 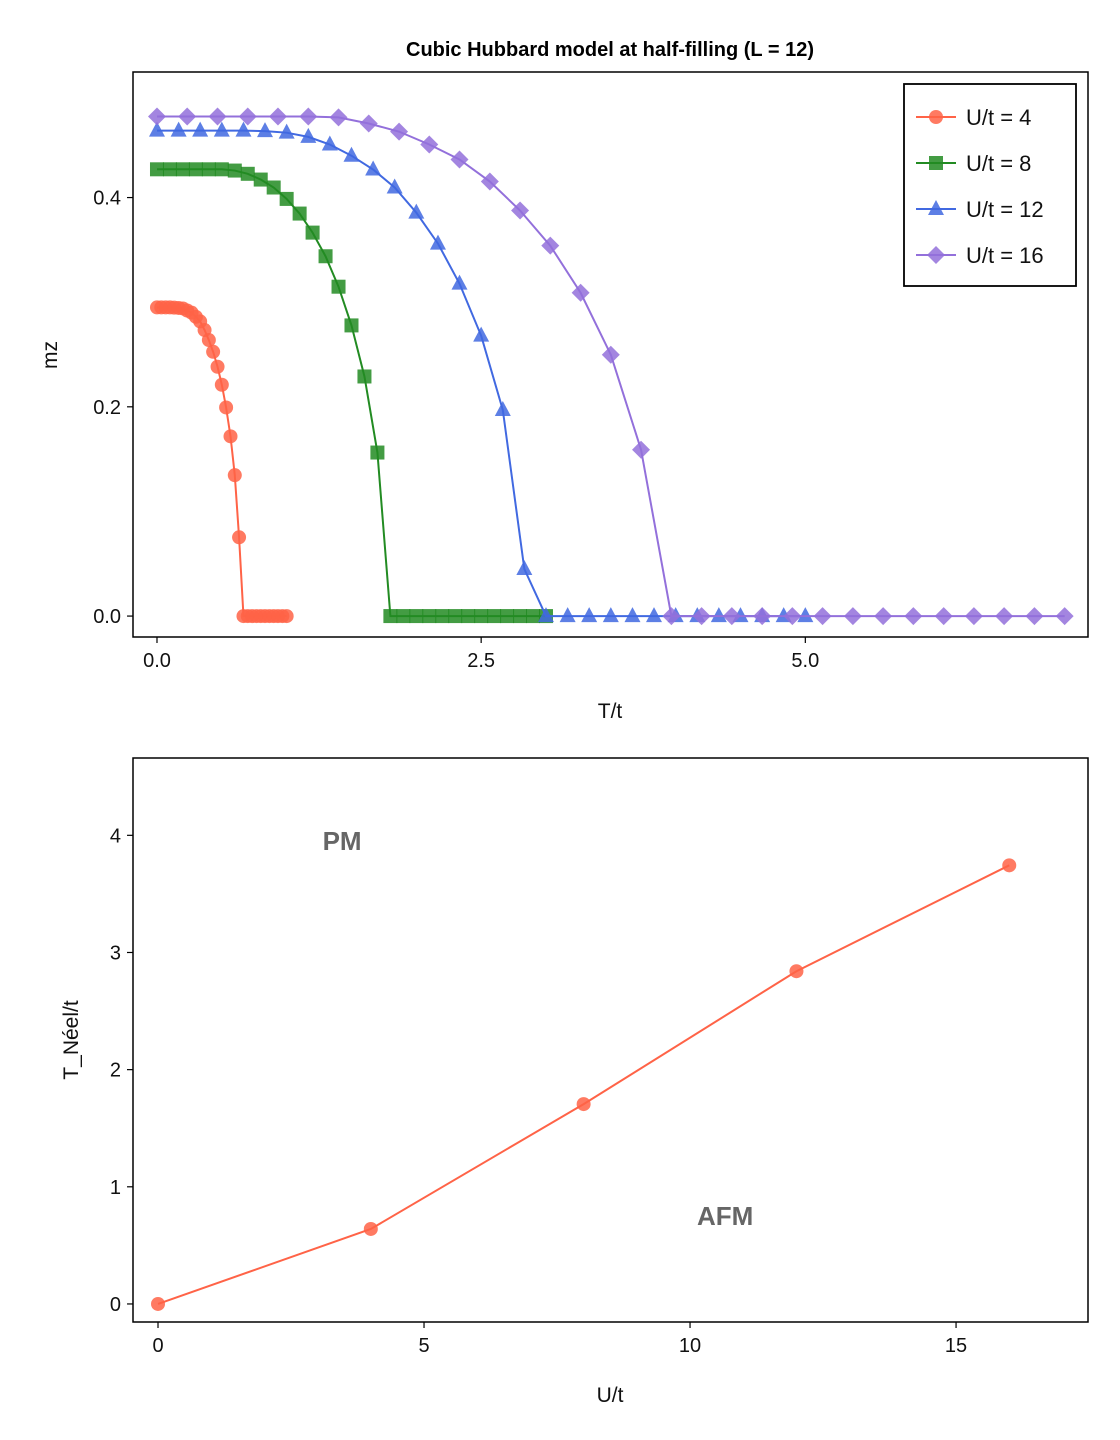 What do you see at coordinates (115, 1305) in the screenshot?
I see `y-tick-label: 0` at bounding box center [115, 1305].